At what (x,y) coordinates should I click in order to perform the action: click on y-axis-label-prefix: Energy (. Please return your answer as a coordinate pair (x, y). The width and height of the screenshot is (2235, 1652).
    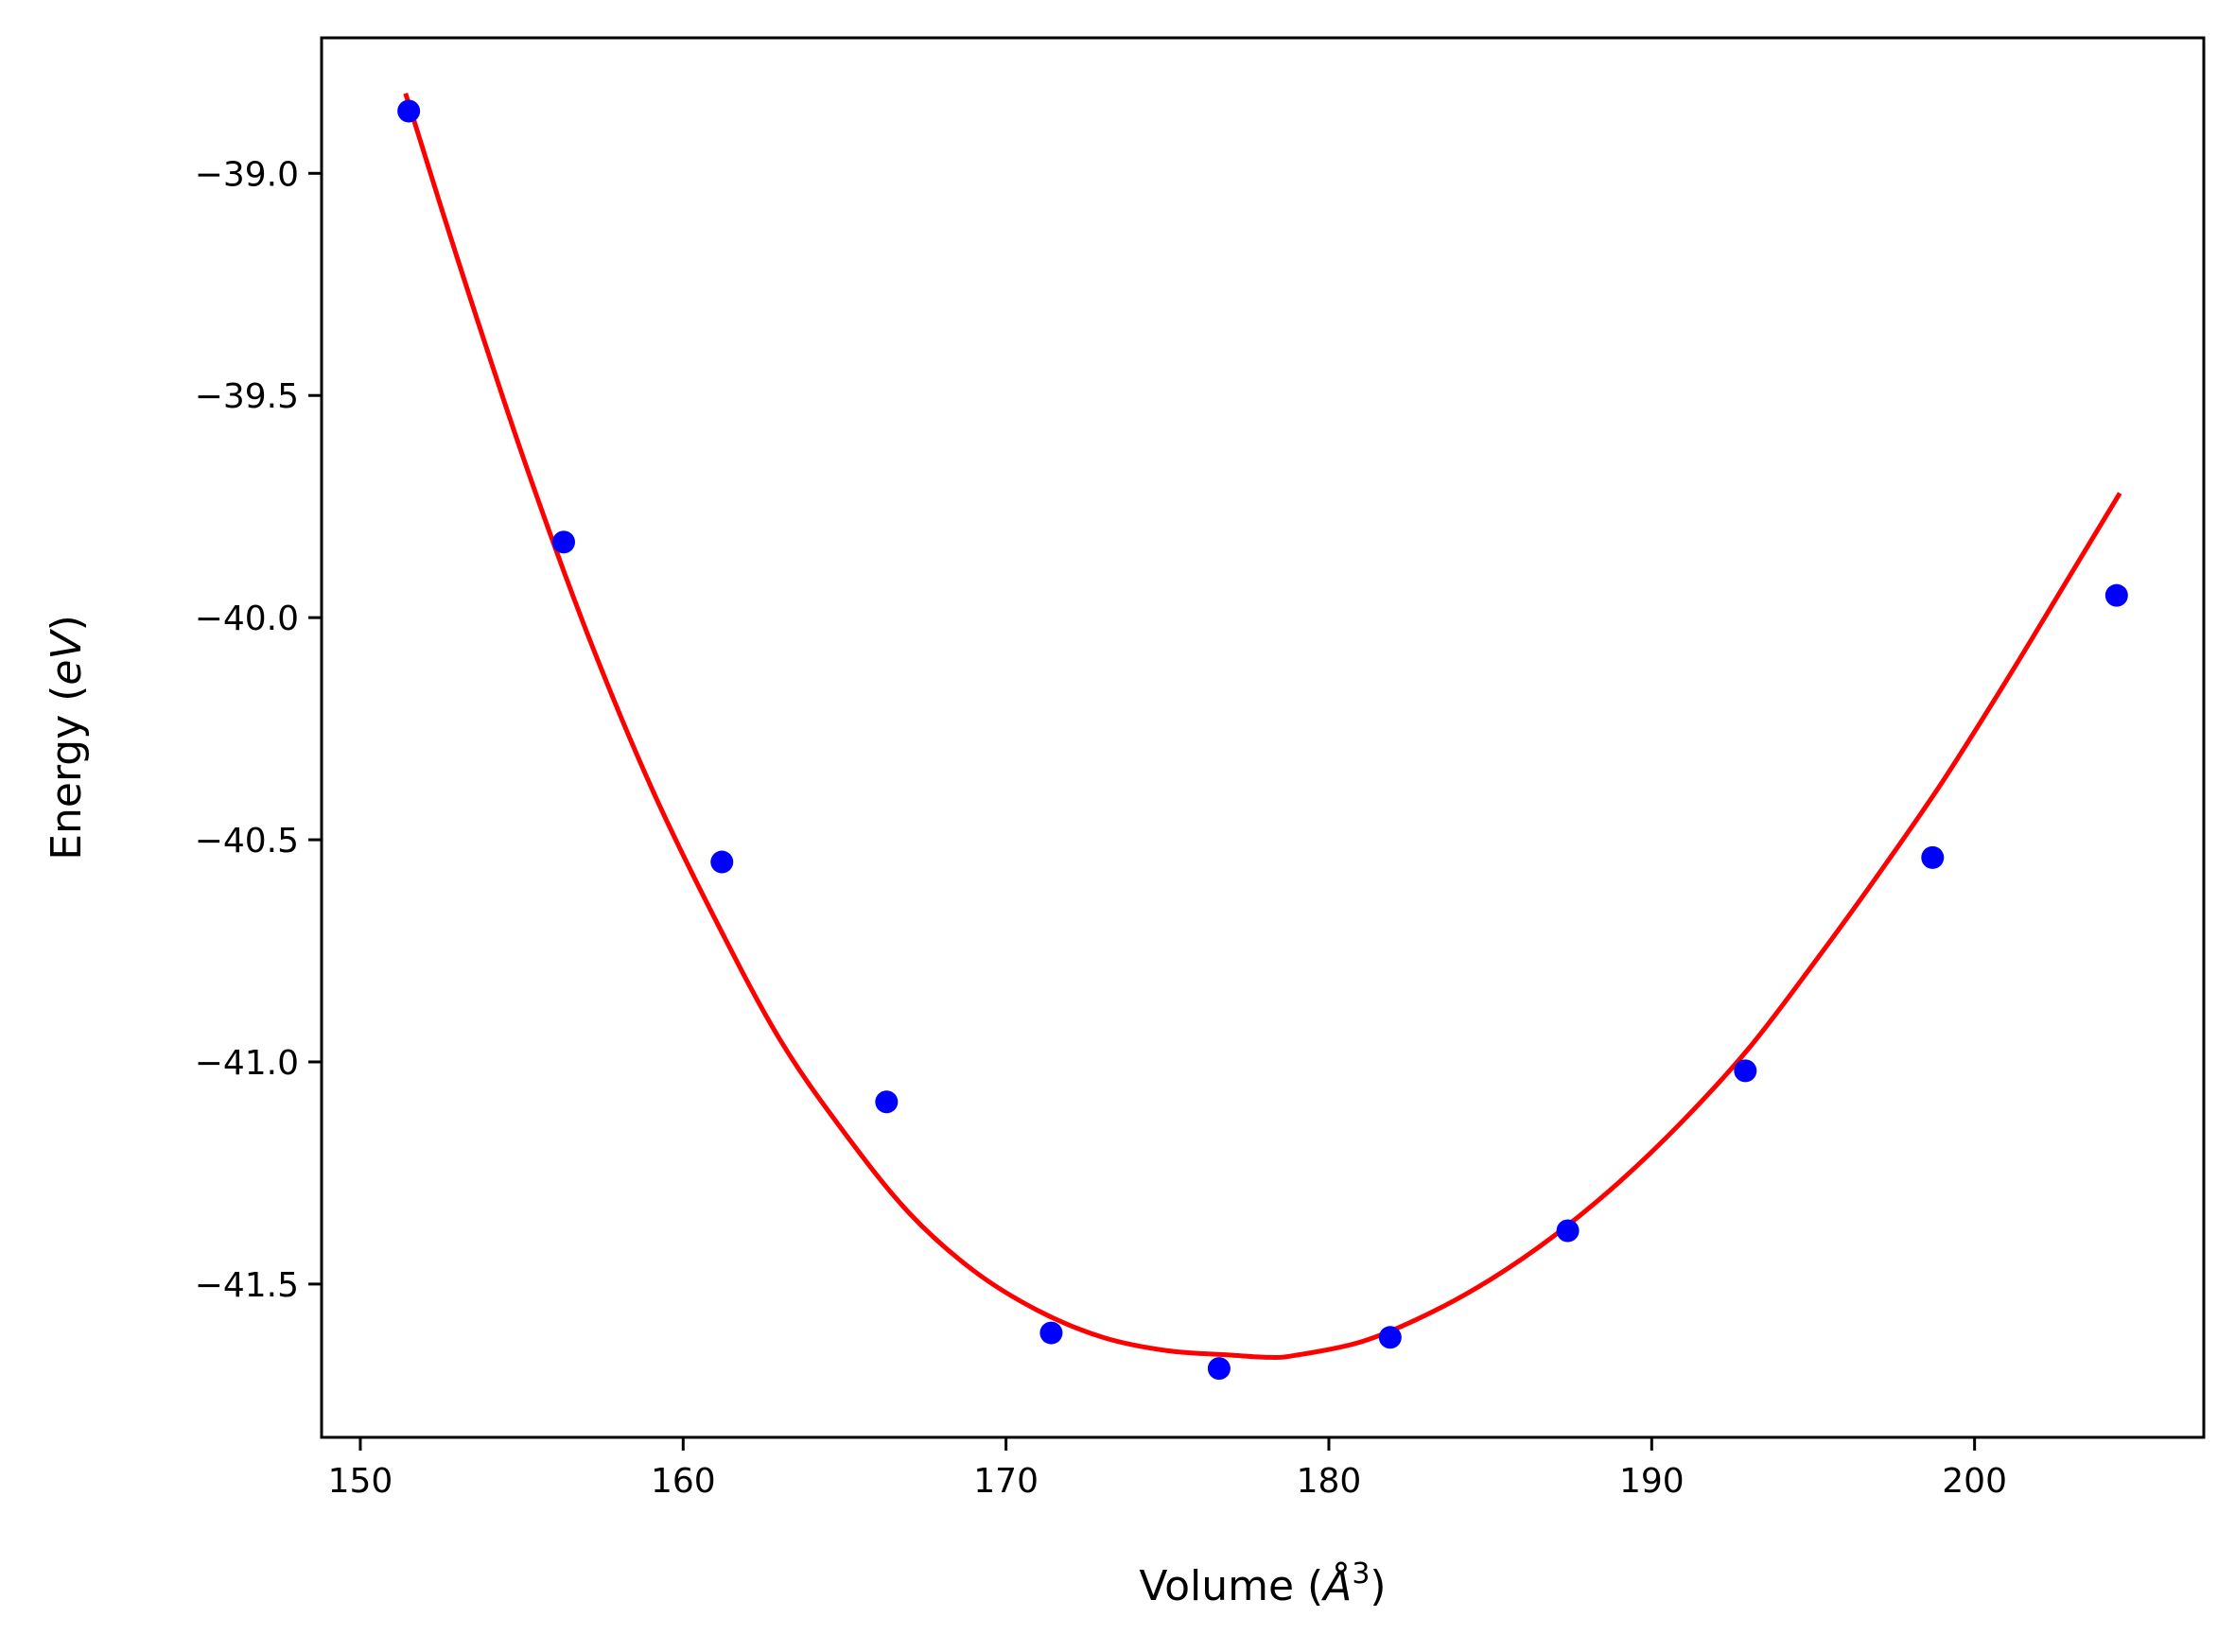
    Looking at the image, I should click on (67, 774).